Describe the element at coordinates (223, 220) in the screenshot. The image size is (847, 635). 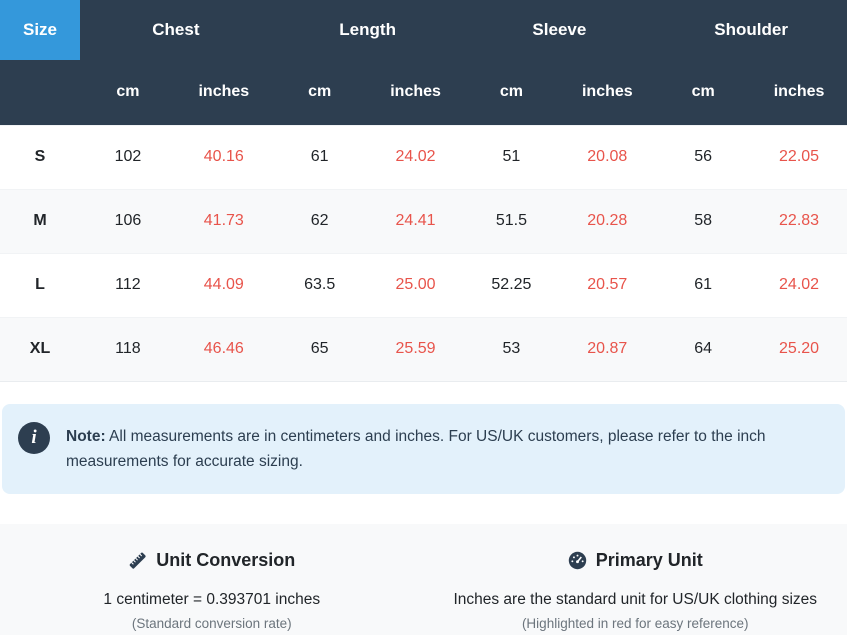
I see `chest-in-value: 41.73` at that location.